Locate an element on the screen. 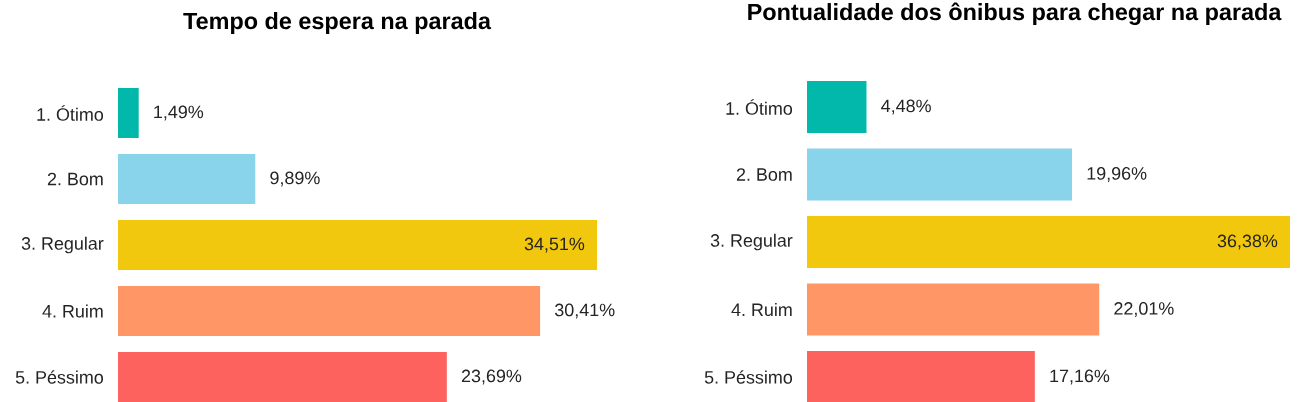  data-label: 36,38% is located at coordinates (1247, 242).